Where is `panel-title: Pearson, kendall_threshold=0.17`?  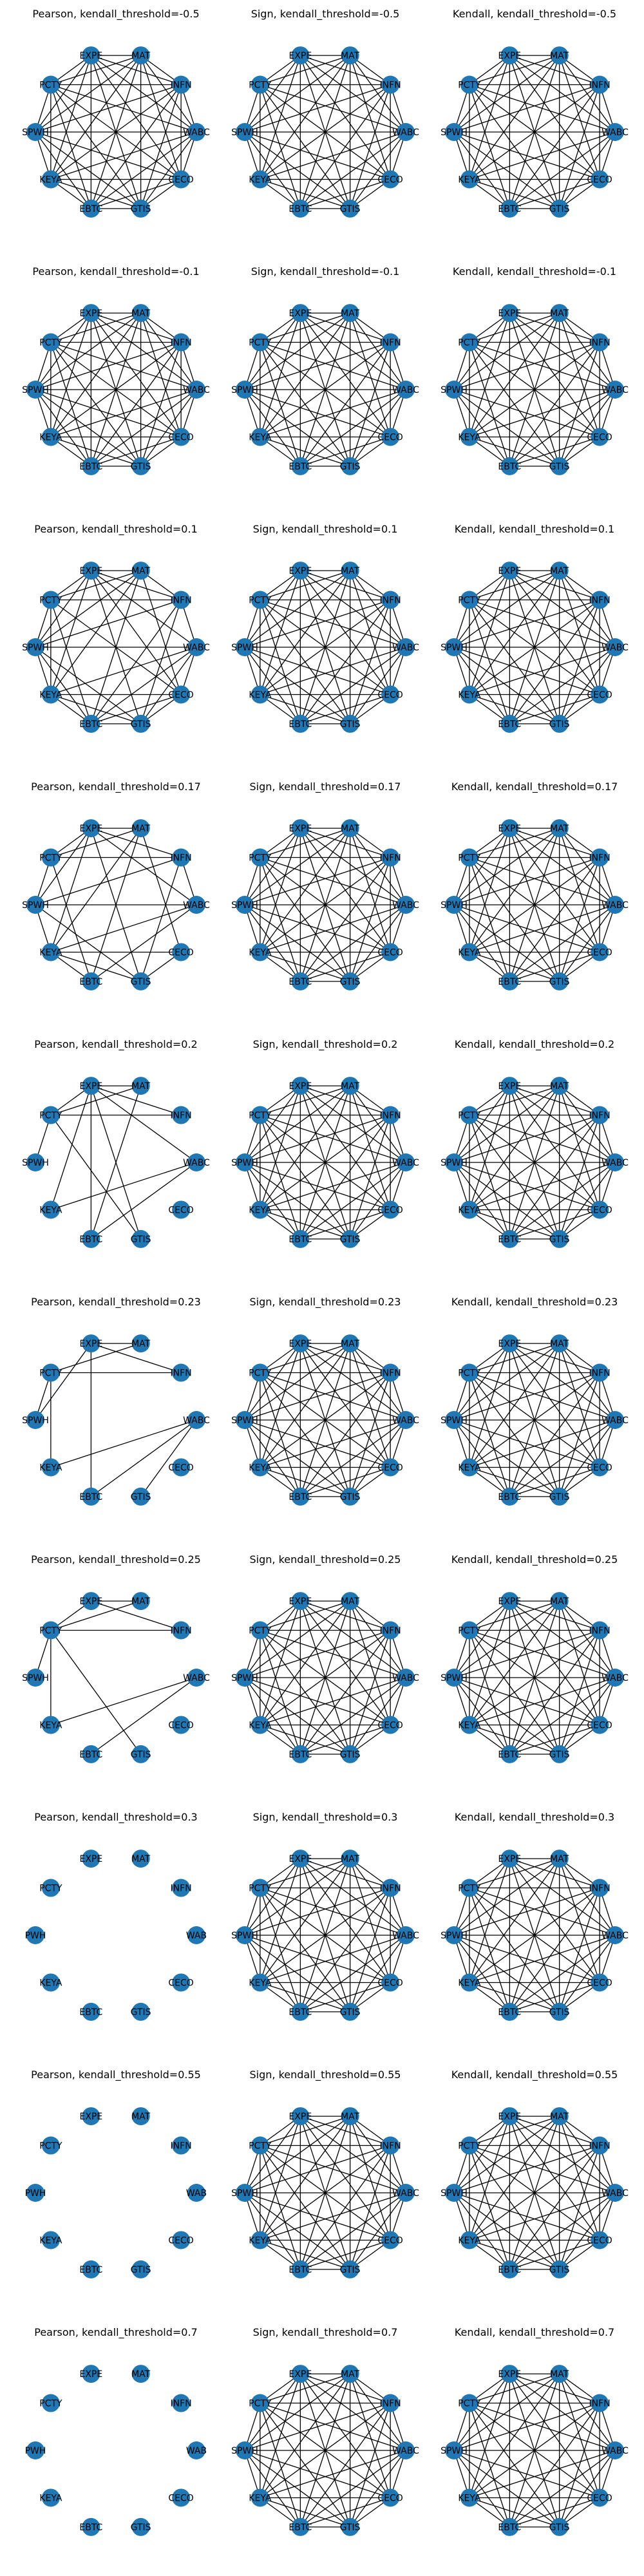
panel-title: Pearson, kendall_threshold=0.17 is located at coordinates (116, 787).